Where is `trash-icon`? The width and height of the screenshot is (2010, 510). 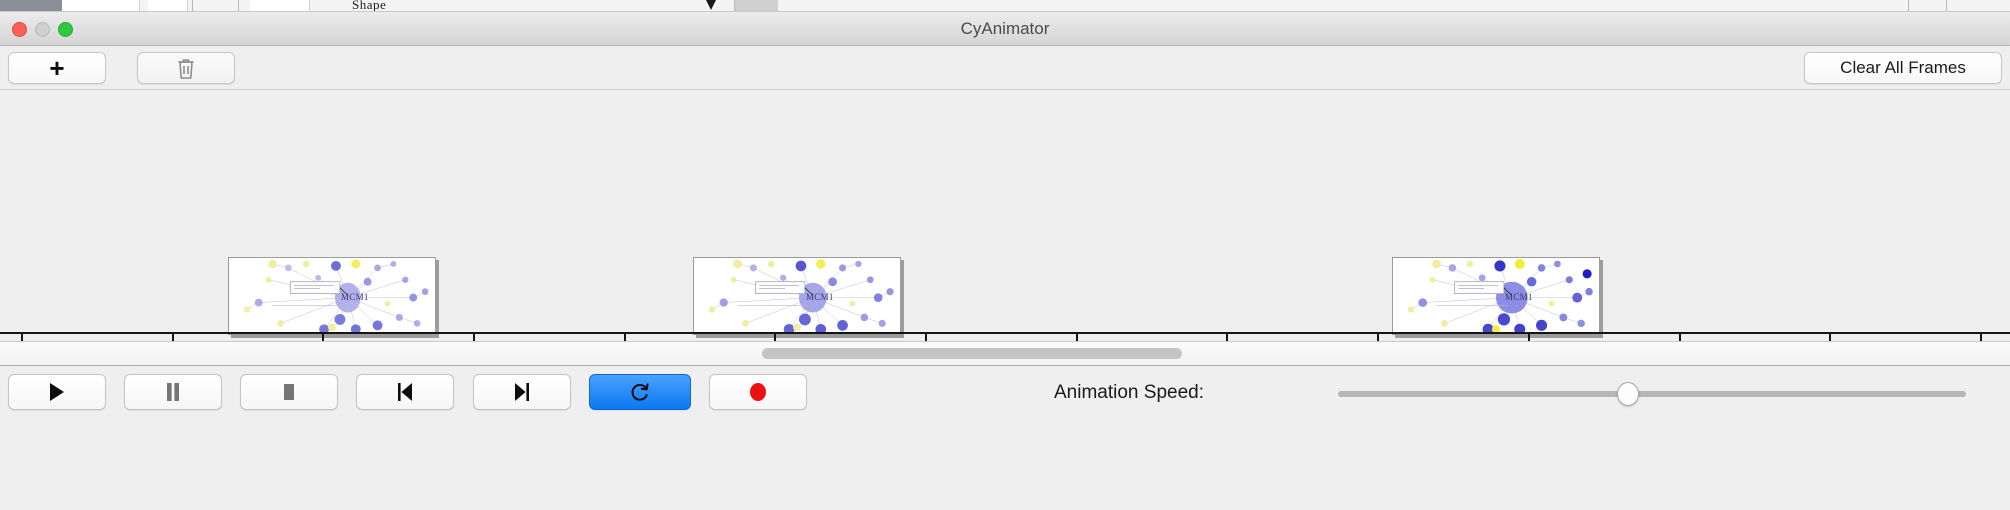 trash-icon is located at coordinates (186, 68).